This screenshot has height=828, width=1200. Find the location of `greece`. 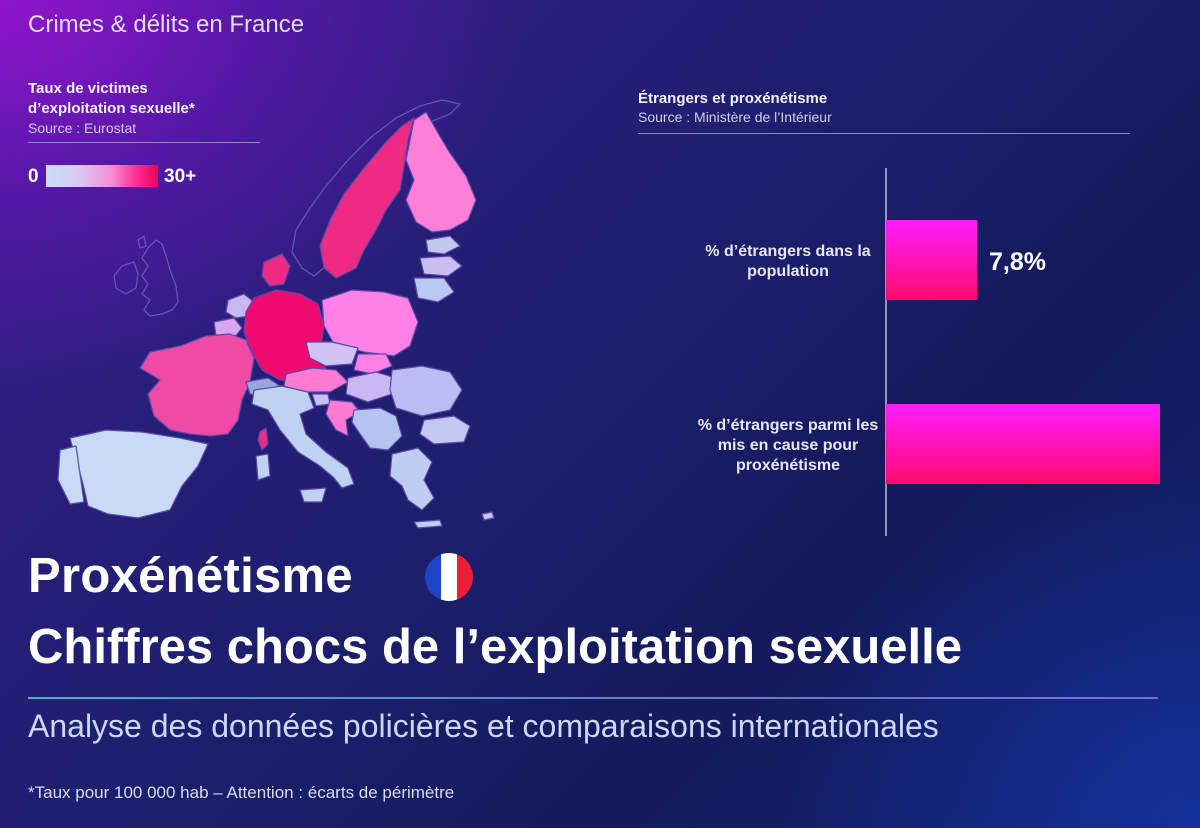

greece is located at coordinates (412, 479).